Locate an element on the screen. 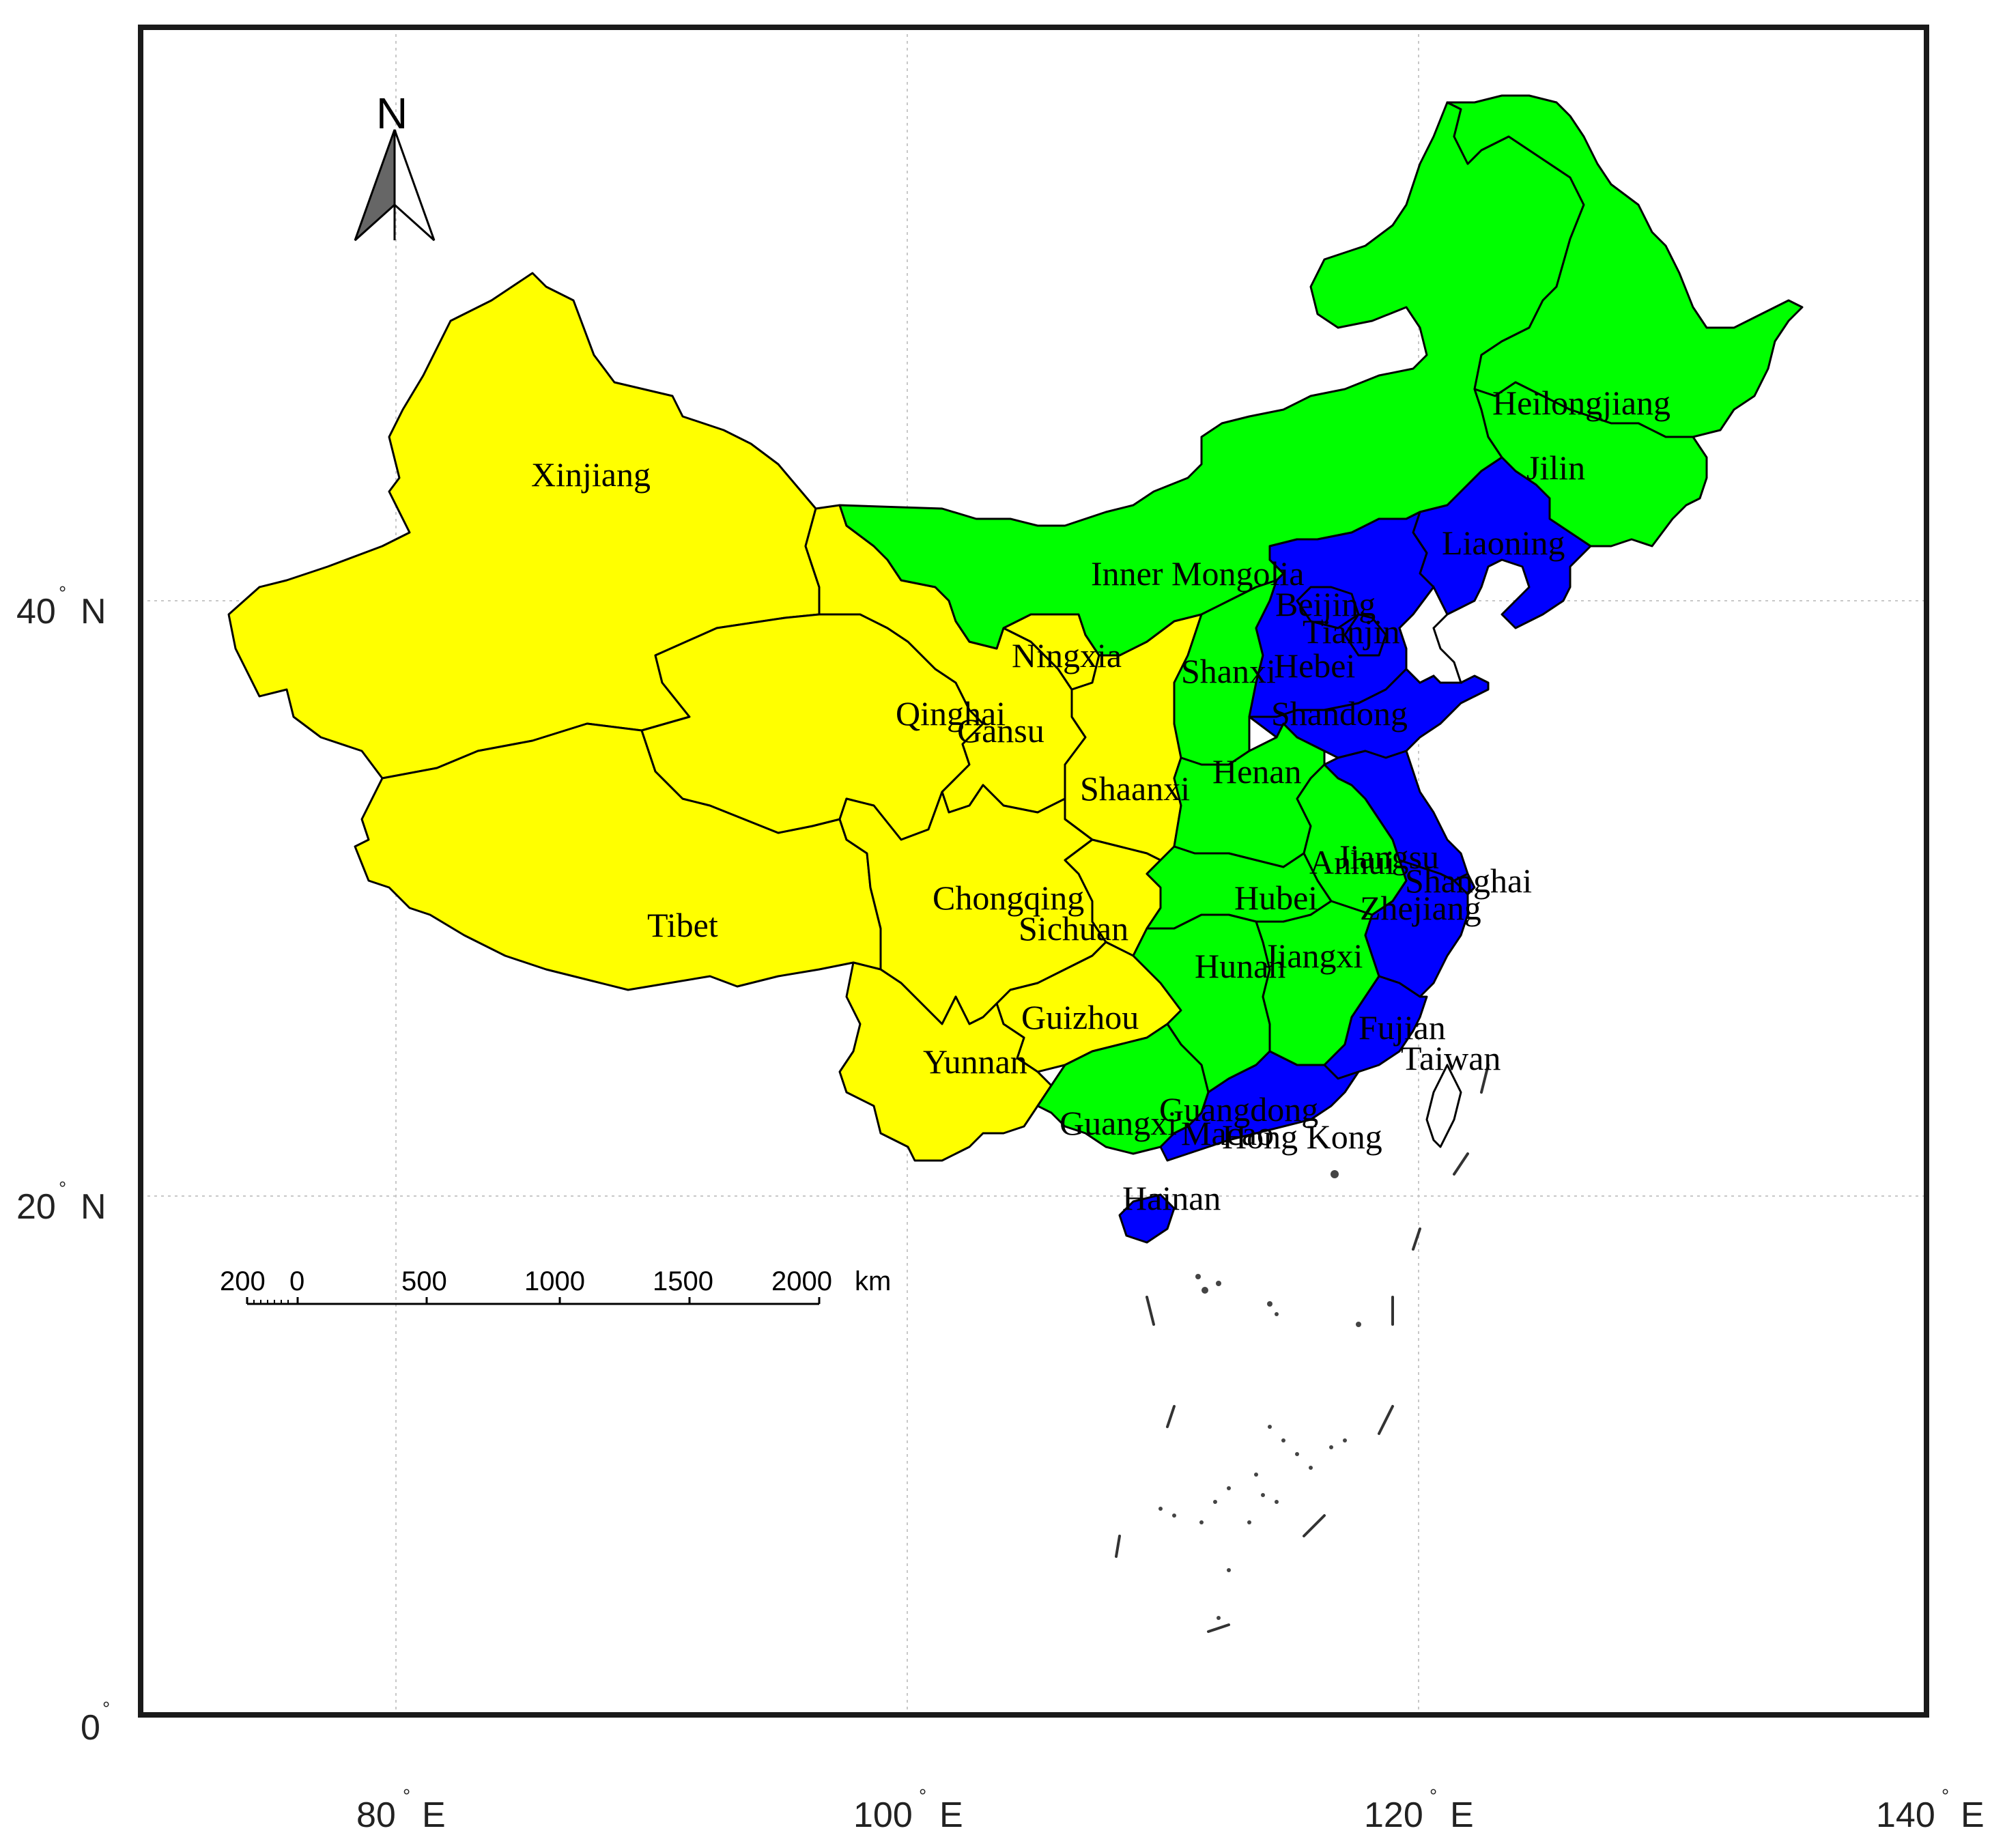  longitude-labels: 80 ° E 100 ° E 120 ° E 140 ° E is located at coordinates (1171, 1810).